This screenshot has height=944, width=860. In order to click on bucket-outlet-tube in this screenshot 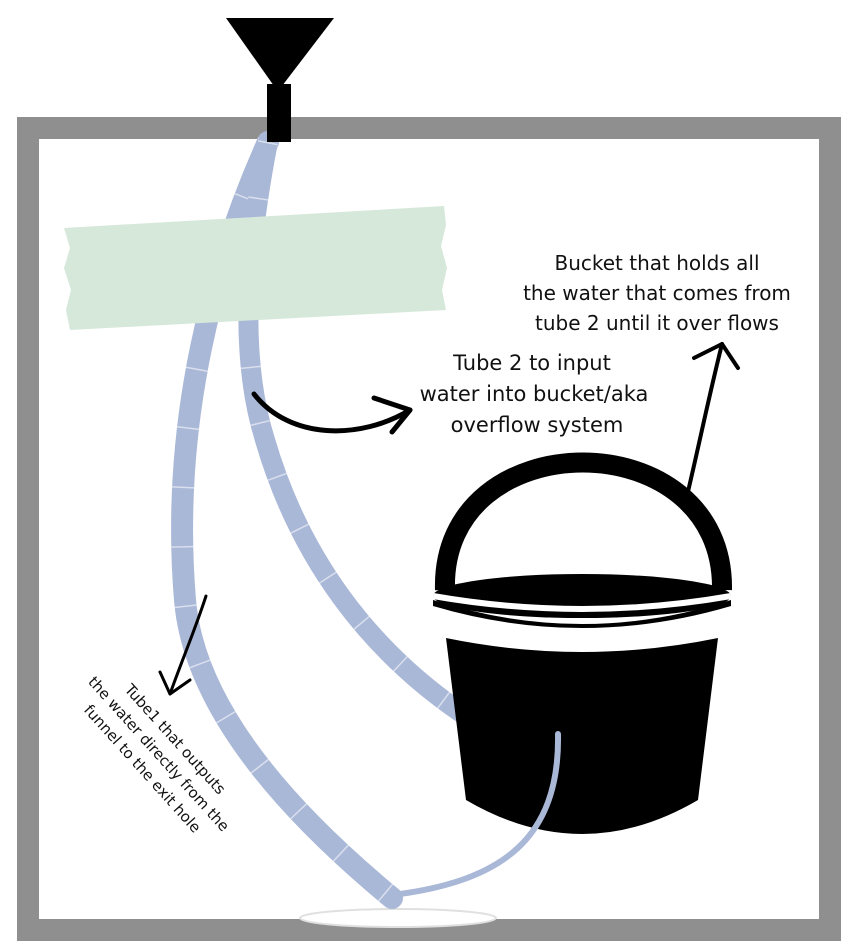, I will do `click(479, 814)`.